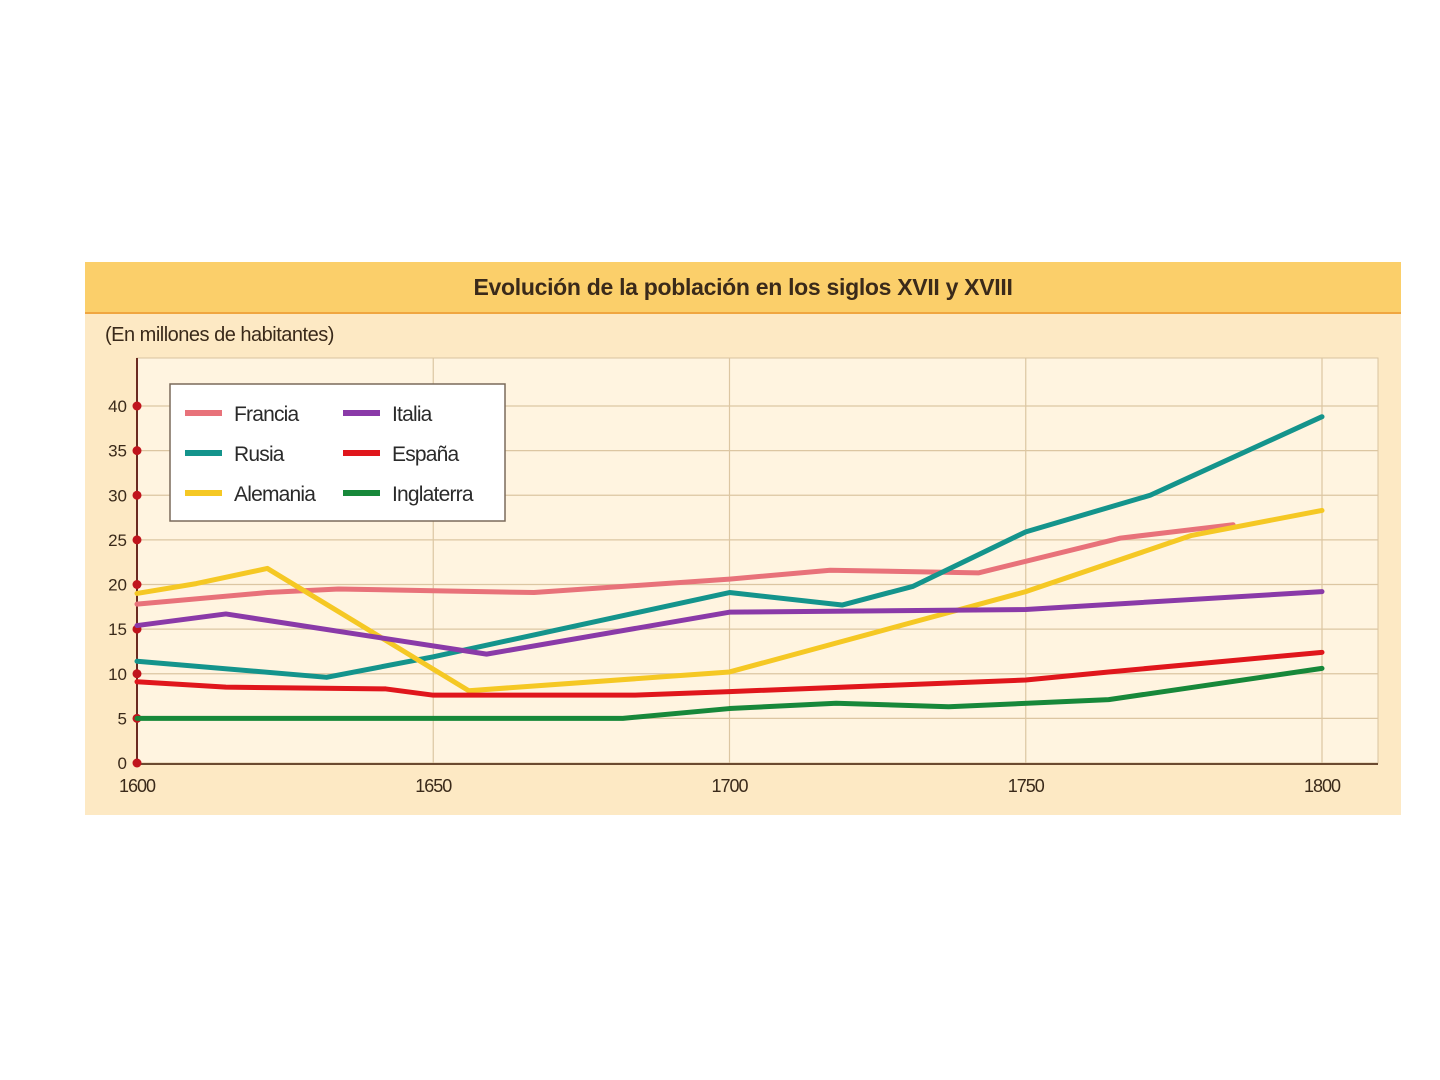  Describe the element at coordinates (267, 414) in the screenshot. I see `legend-label: Francia` at that location.